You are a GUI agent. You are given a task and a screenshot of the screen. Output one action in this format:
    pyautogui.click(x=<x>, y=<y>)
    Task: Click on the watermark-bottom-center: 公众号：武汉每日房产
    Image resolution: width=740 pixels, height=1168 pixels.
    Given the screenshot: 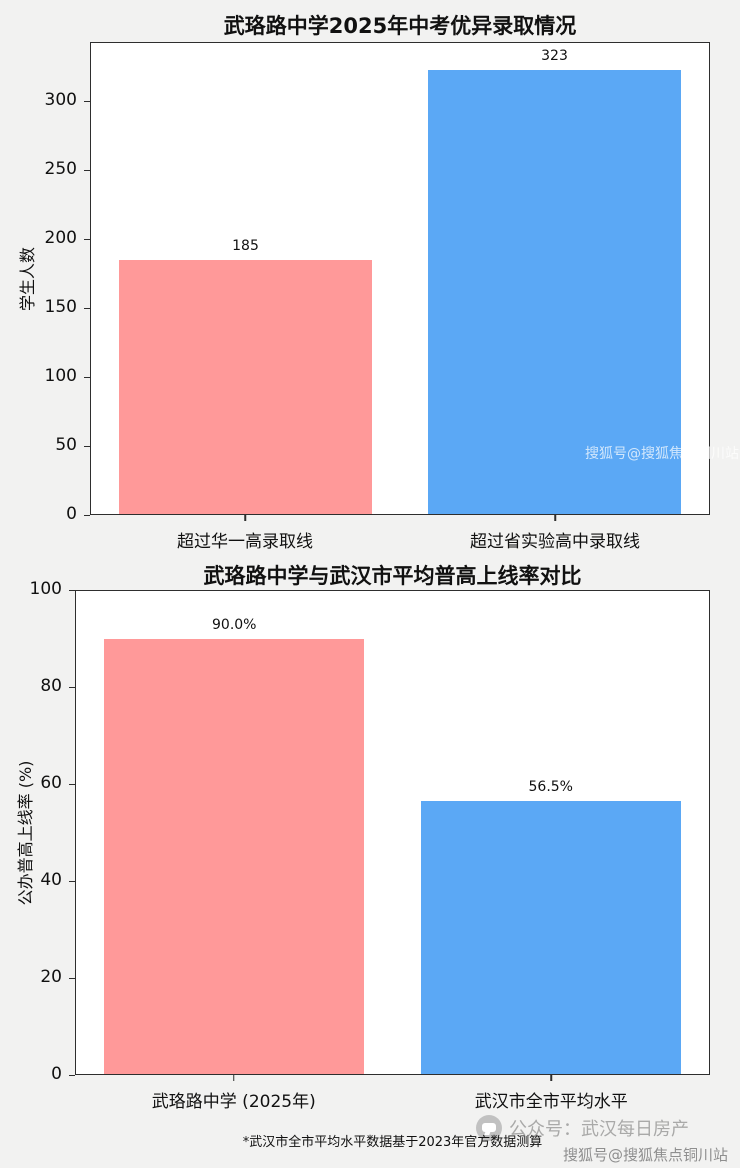 What is the action you would take?
    pyautogui.click(x=582, y=1128)
    